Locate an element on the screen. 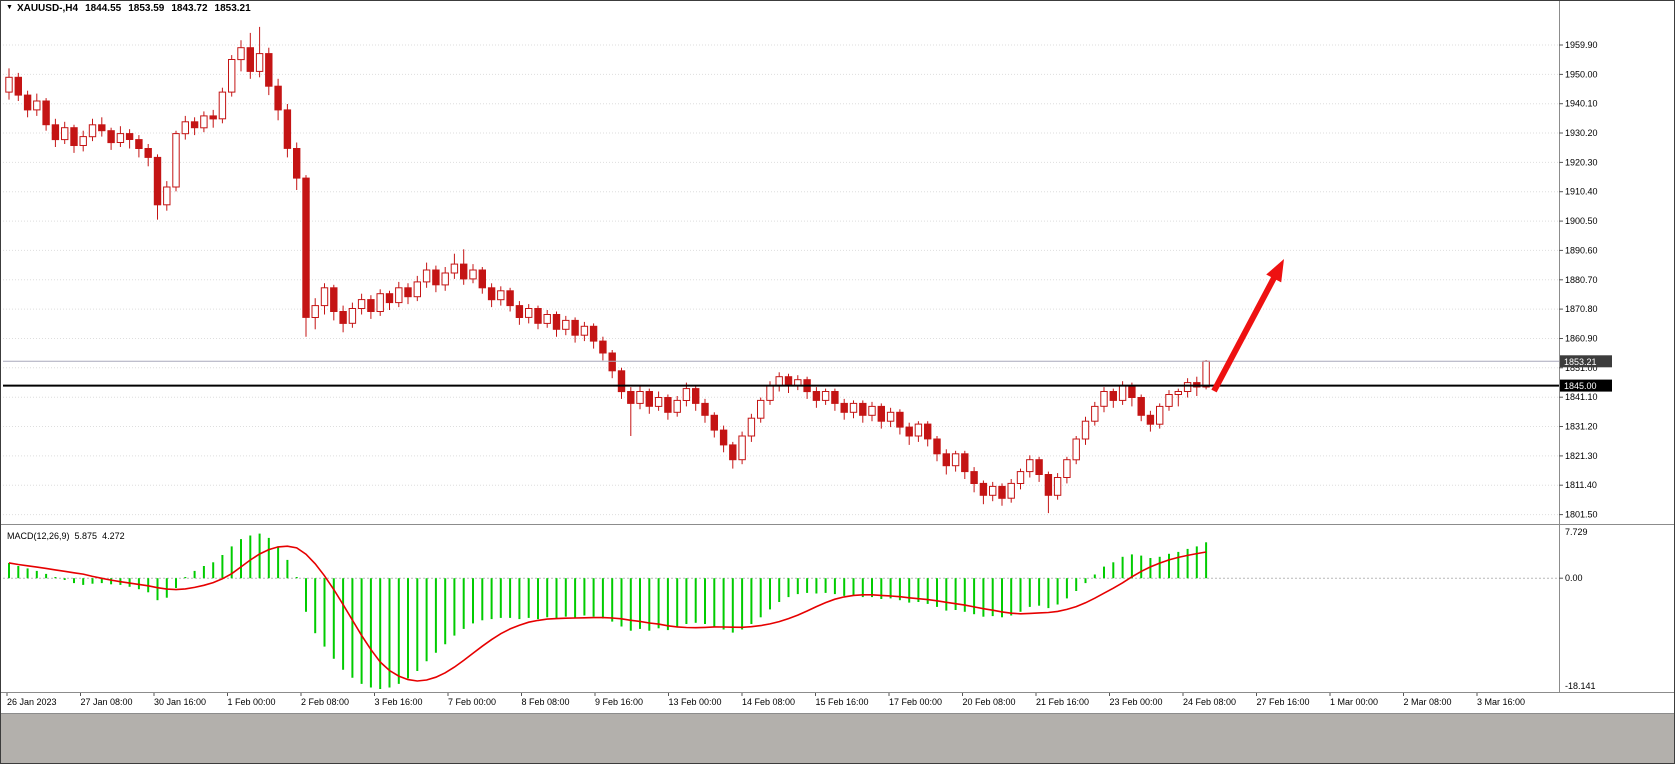 Image resolution: width=1675 pixels, height=764 pixels. time-tick-label: 14 Feb 08:00 is located at coordinates (768, 702).